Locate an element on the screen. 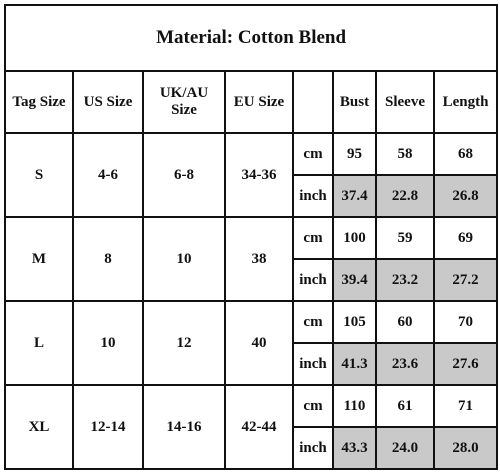 Image resolution: width=500 pixels, height=472 pixels. header-cell: Sleeve is located at coordinates (405, 102).